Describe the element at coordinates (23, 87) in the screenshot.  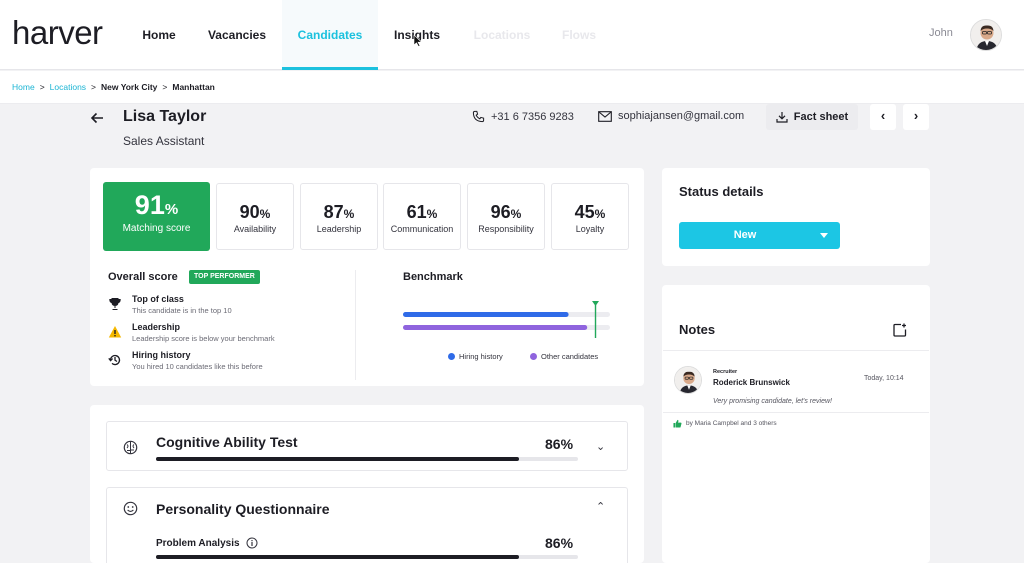
I see `breadcrumb-home: Home` at that location.